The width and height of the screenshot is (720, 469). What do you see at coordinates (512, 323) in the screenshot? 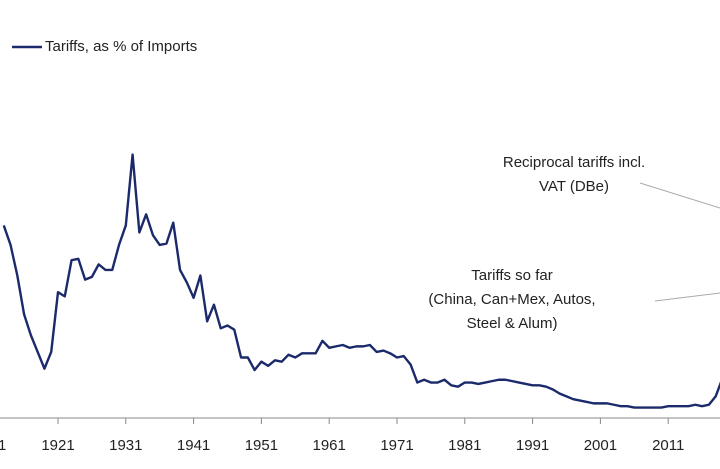
I see `annotation: Steel & Alum)` at bounding box center [512, 323].